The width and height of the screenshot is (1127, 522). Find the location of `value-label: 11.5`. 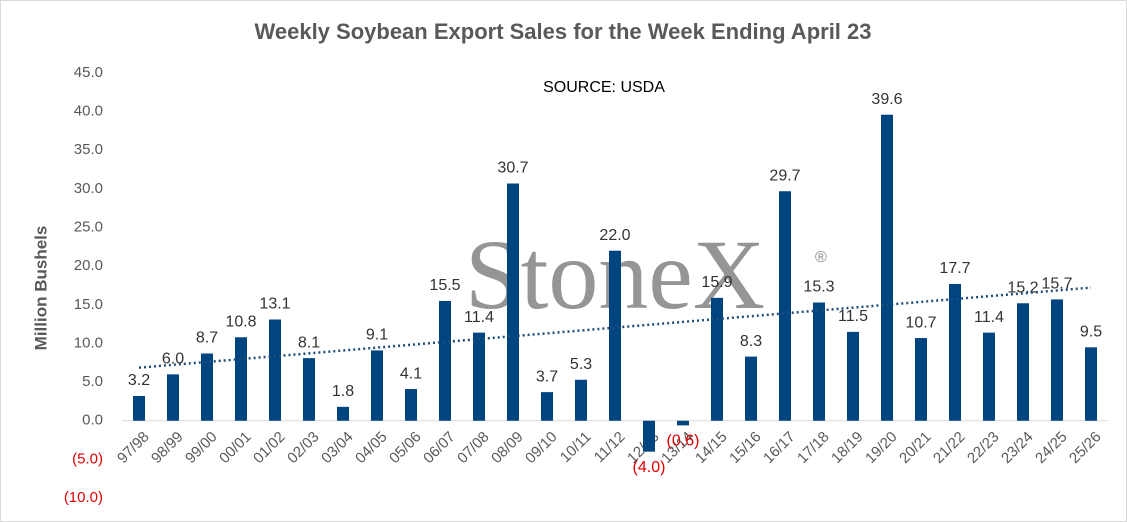

value-label: 11.5 is located at coordinates (853, 316).